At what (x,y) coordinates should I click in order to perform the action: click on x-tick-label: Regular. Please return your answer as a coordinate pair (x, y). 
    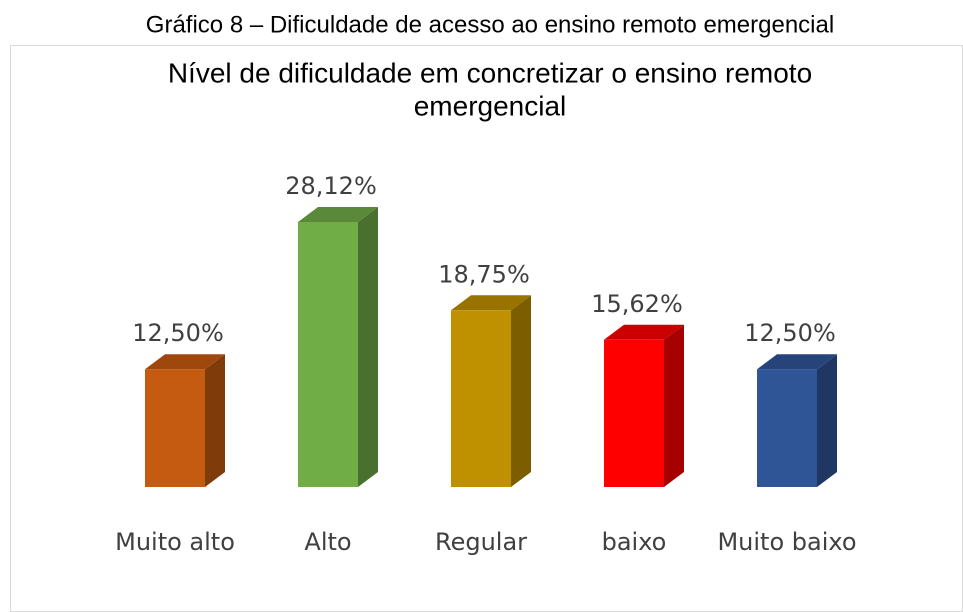
    Looking at the image, I should click on (481, 542).